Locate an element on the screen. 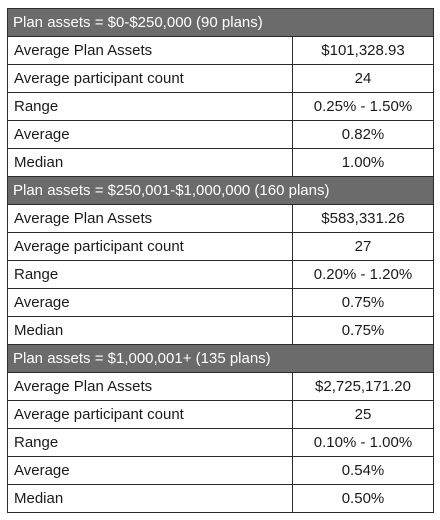 The width and height of the screenshot is (440, 520). table-row: Range 0.20% - 1.20% is located at coordinates (220, 274).